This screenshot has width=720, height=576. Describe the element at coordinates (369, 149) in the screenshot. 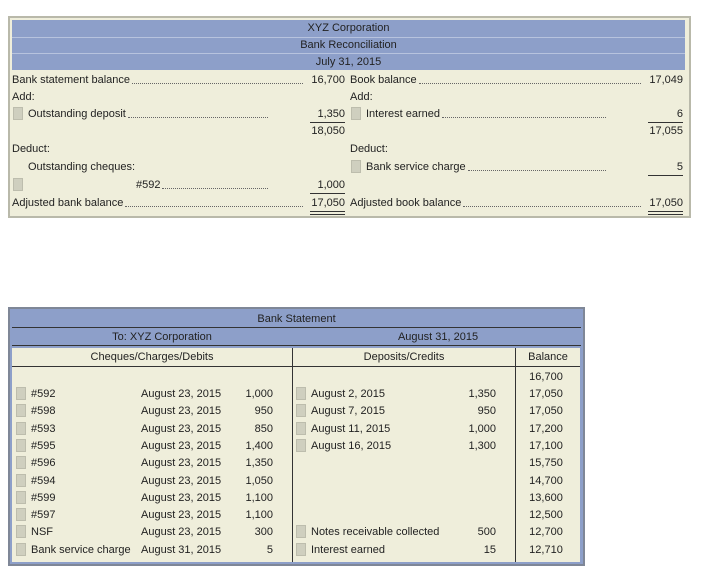

I see `label: Deduct:` at that location.